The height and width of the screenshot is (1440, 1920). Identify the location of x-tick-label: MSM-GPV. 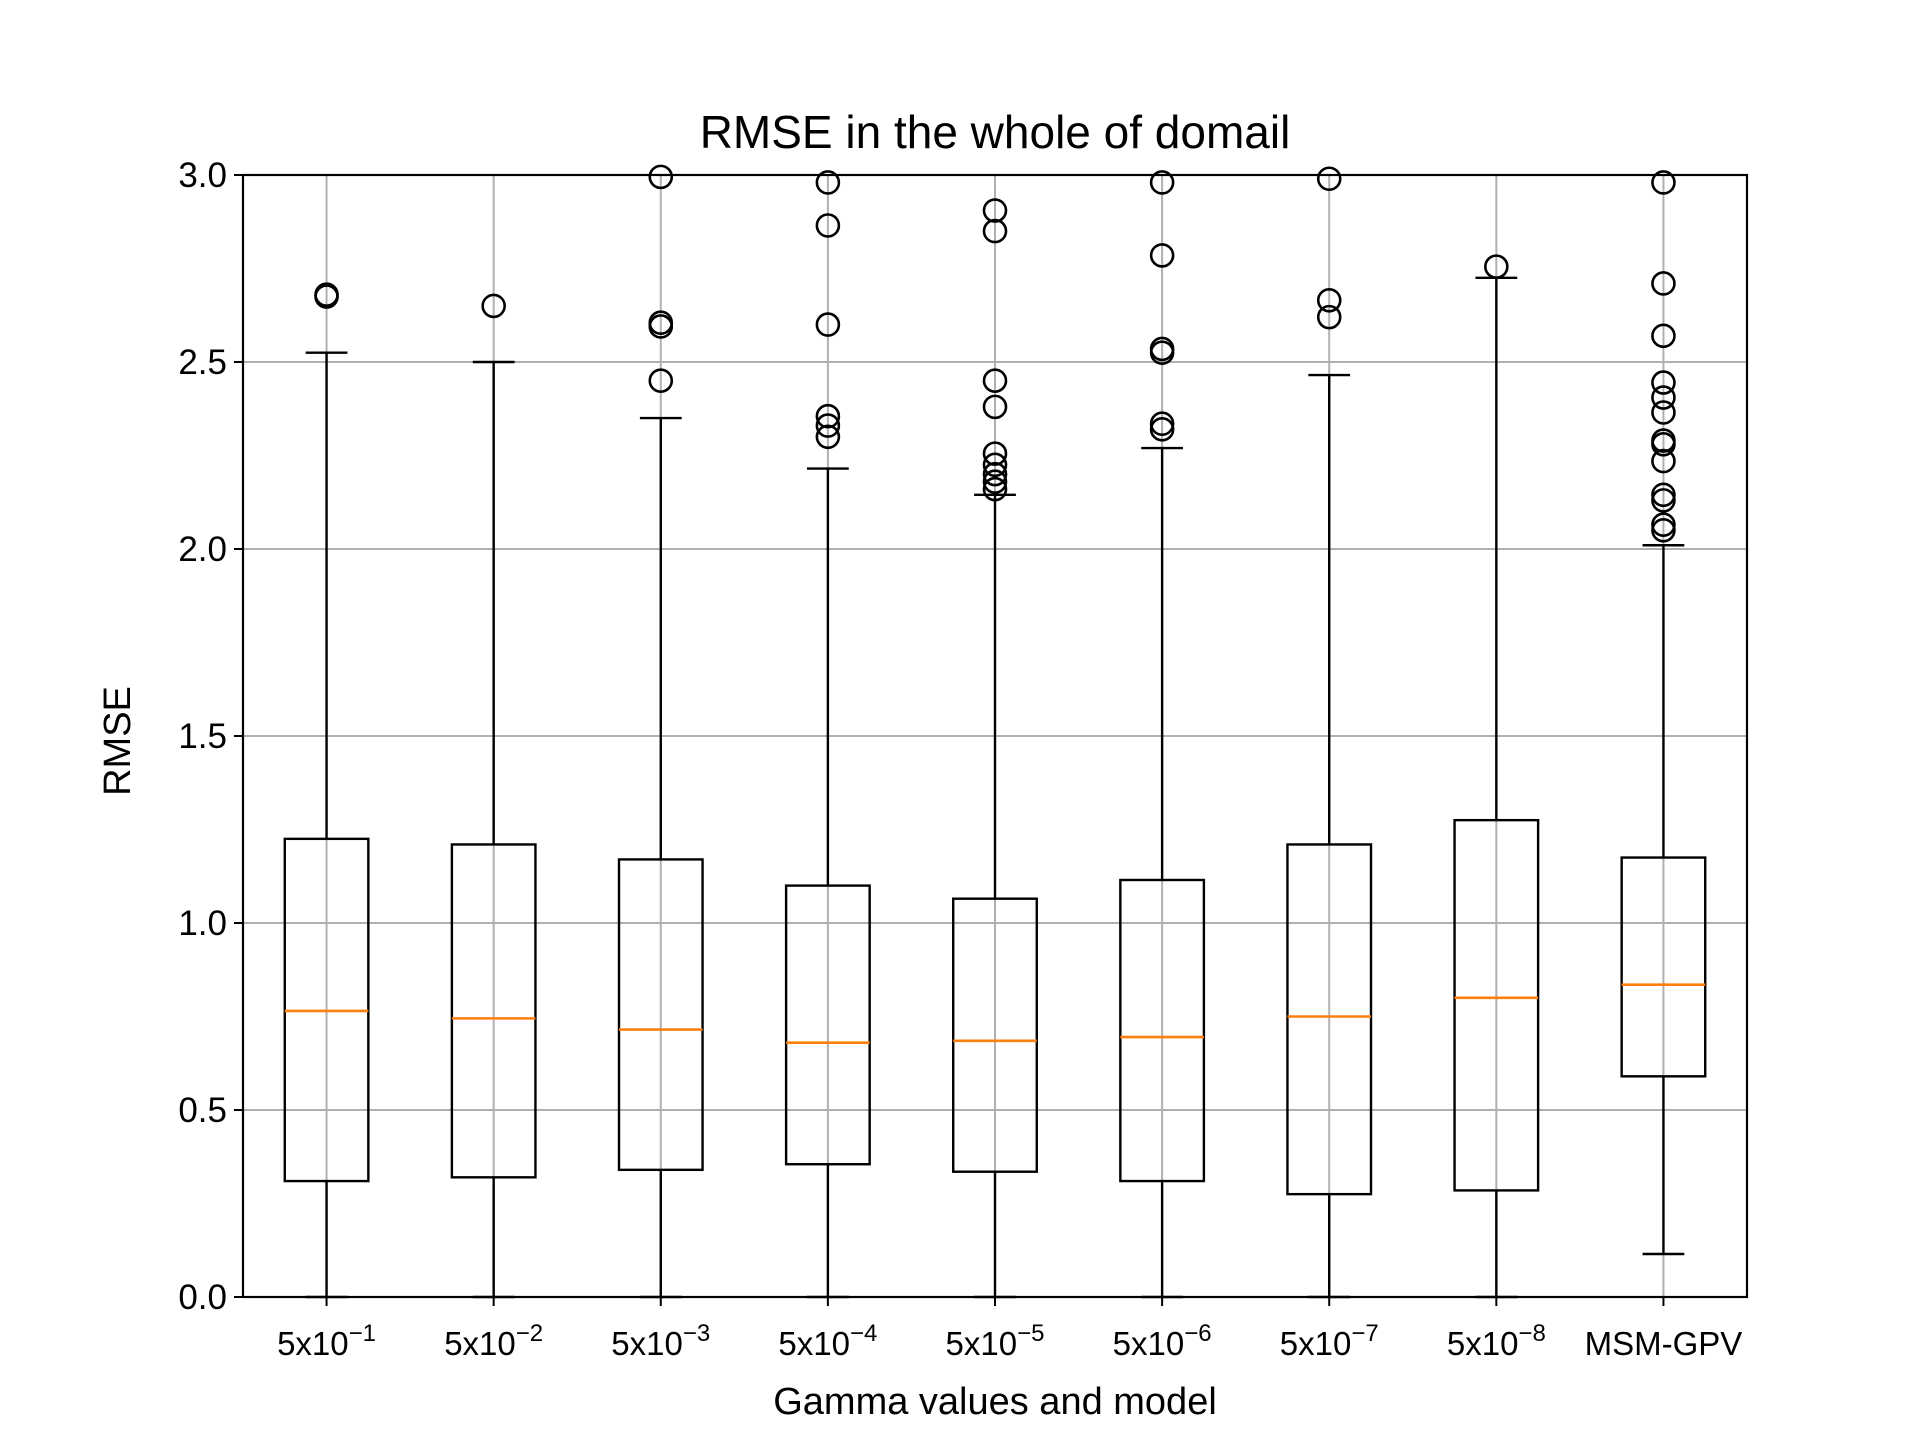
(1664, 1343).